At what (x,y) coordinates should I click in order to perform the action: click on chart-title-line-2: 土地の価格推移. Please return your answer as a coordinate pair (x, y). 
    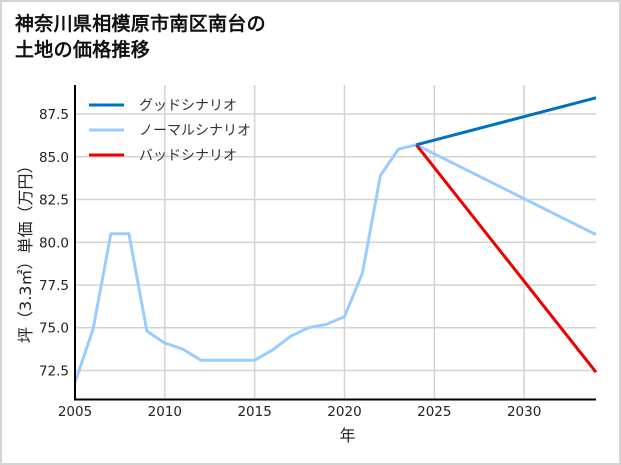
    Looking at the image, I should click on (83, 50).